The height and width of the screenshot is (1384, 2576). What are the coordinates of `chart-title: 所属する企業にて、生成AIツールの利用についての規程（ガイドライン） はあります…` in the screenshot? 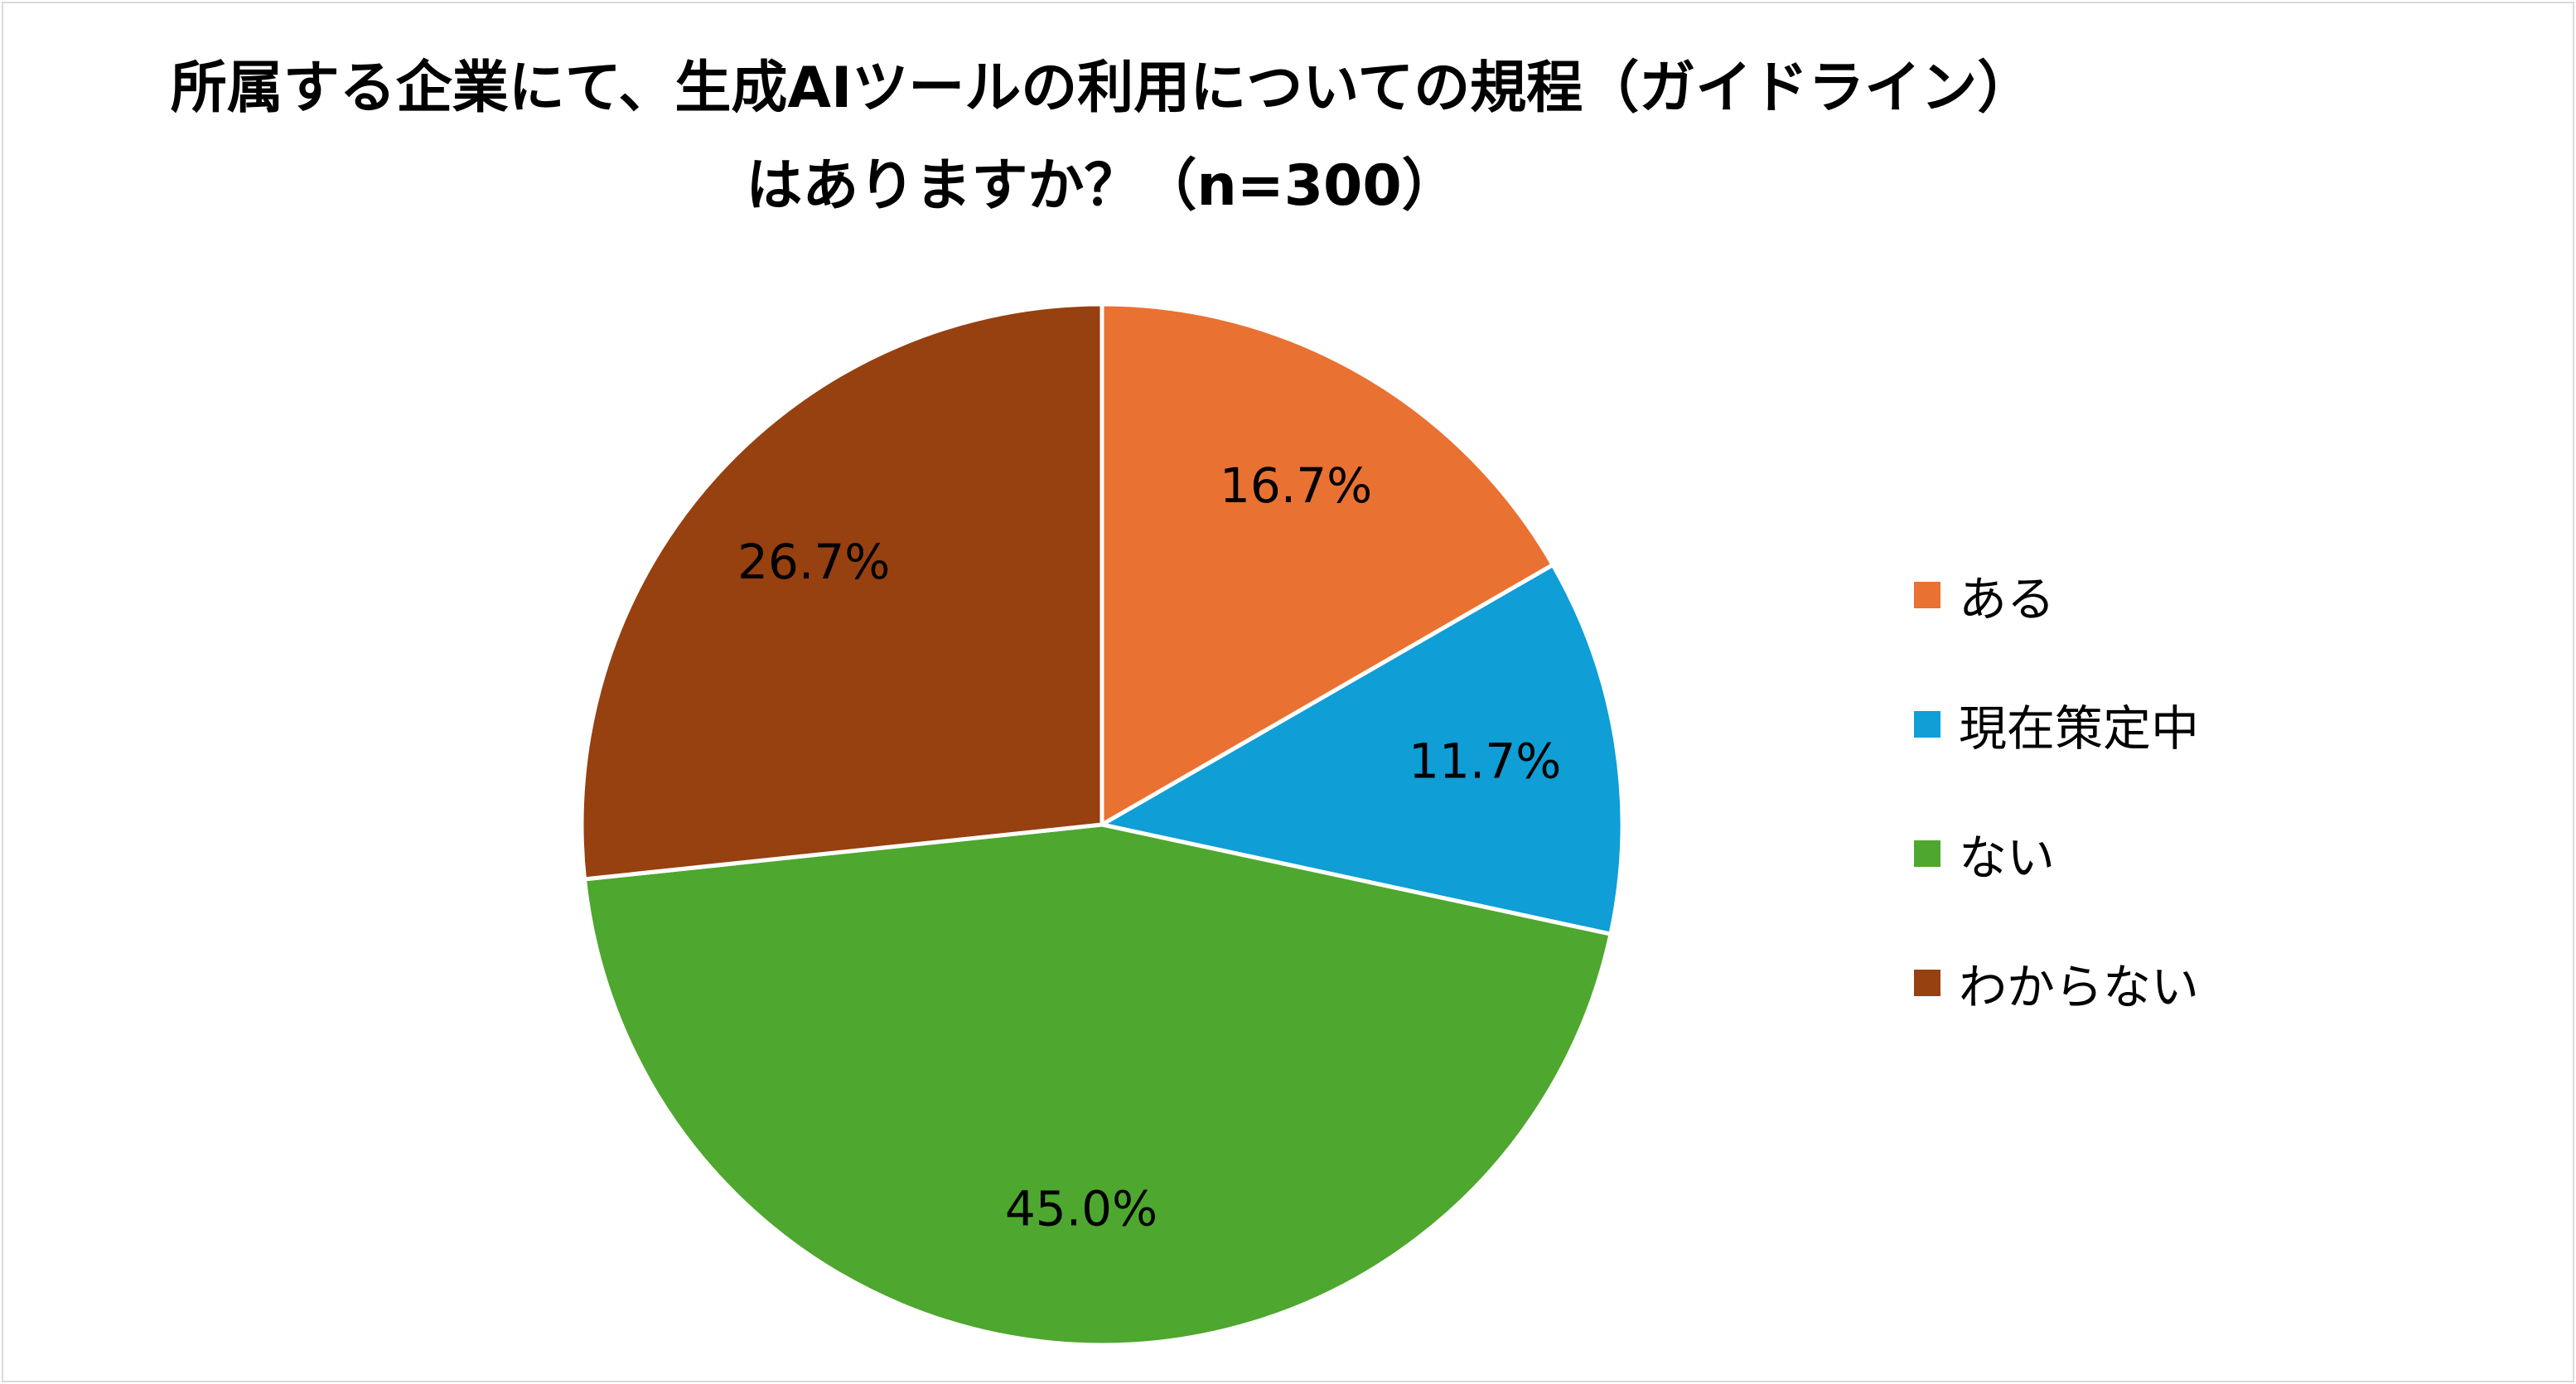 It's located at (1102, 137).